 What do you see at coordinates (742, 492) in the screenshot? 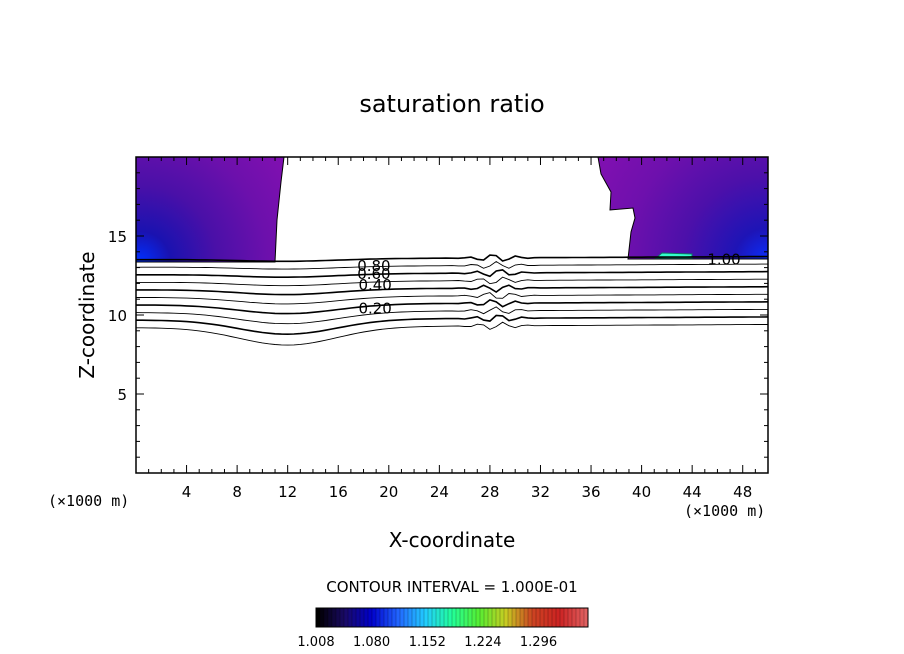
I see `x-tick-label: 48` at bounding box center [742, 492].